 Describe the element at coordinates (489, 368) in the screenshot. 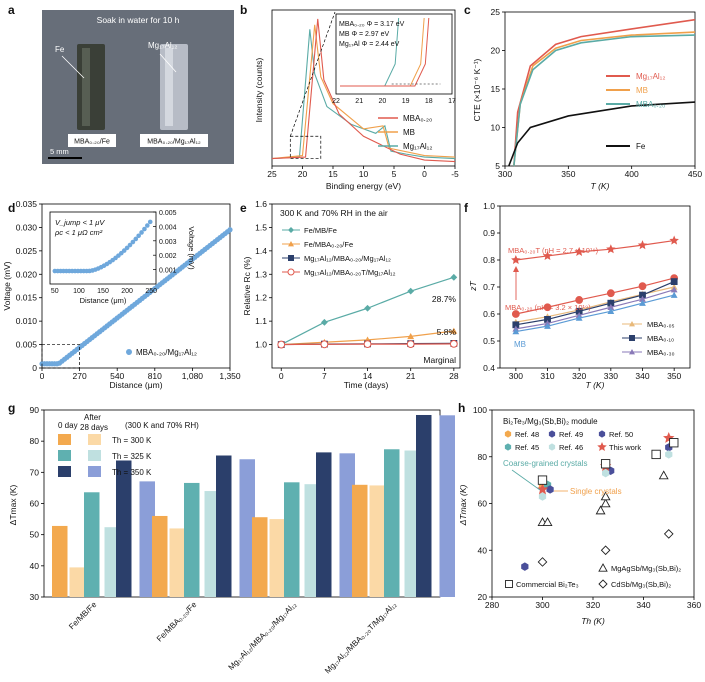

I see `y-tick-label: 0.4` at that location.